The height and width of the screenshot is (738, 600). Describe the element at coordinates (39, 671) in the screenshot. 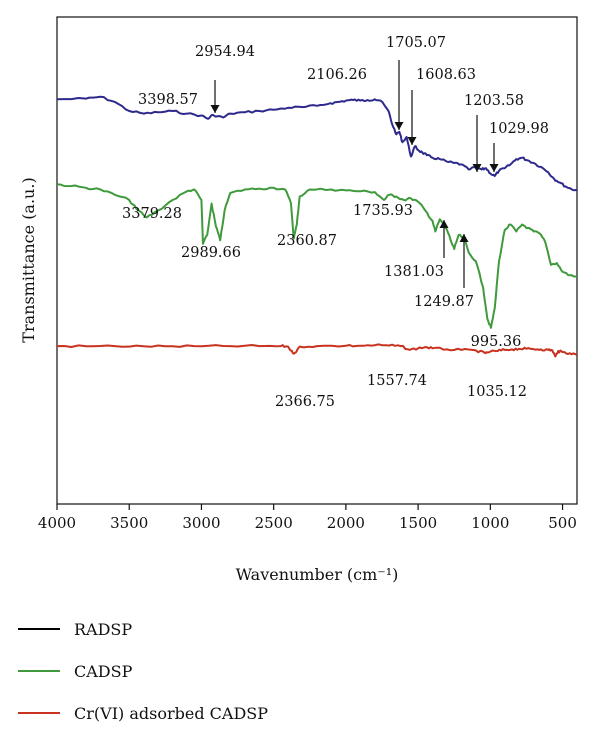

I see `legend-swatch-cadsp` at that location.